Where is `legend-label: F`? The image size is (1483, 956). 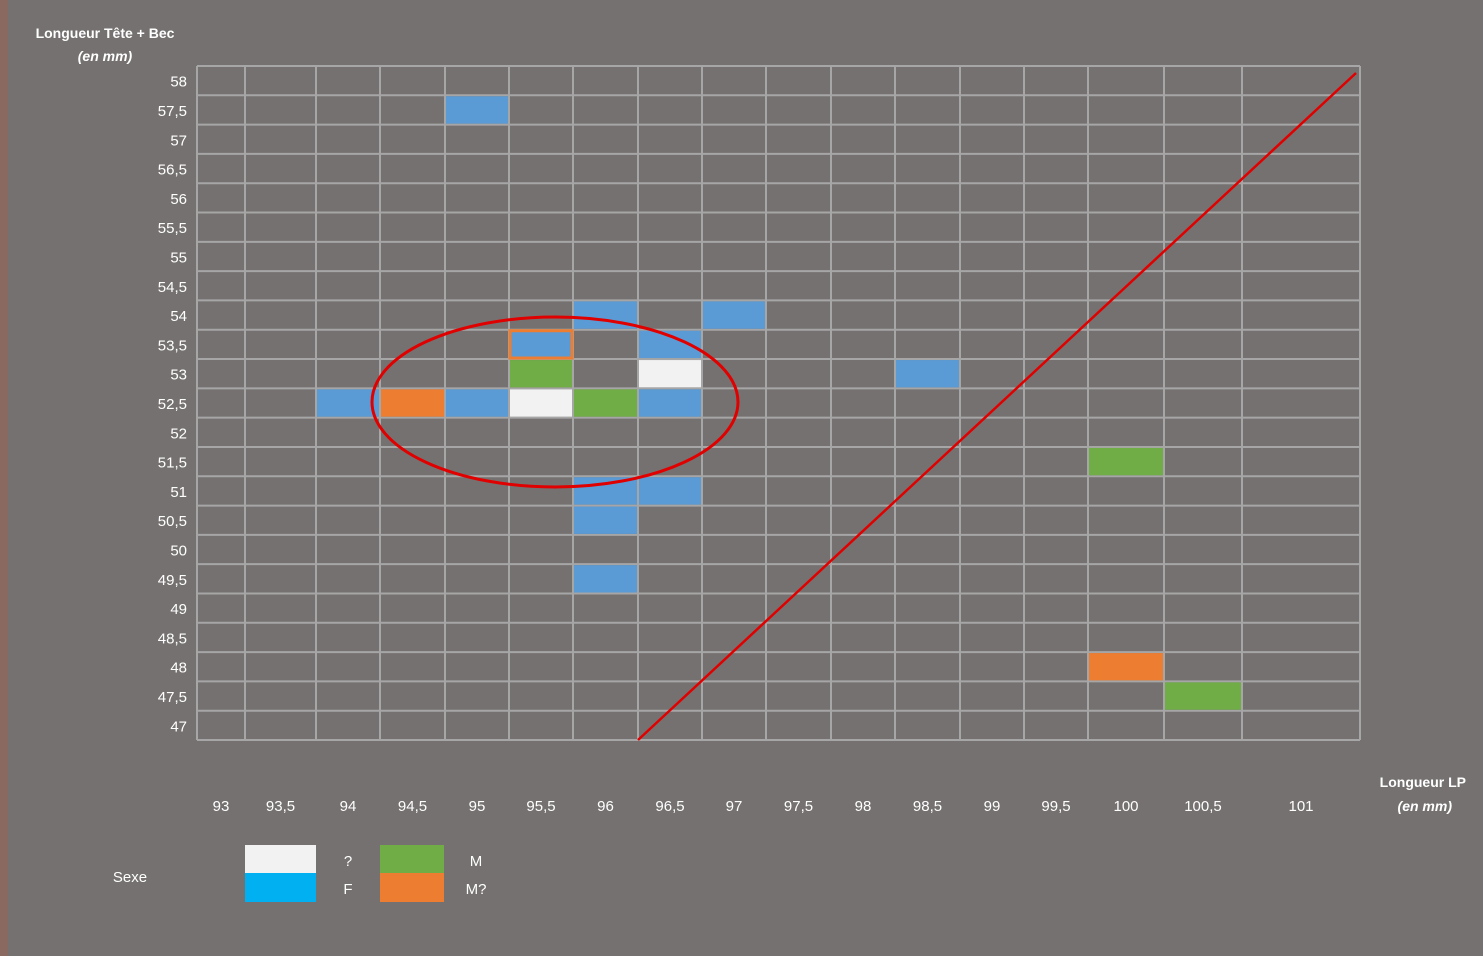
legend-label: F is located at coordinates (347, 889).